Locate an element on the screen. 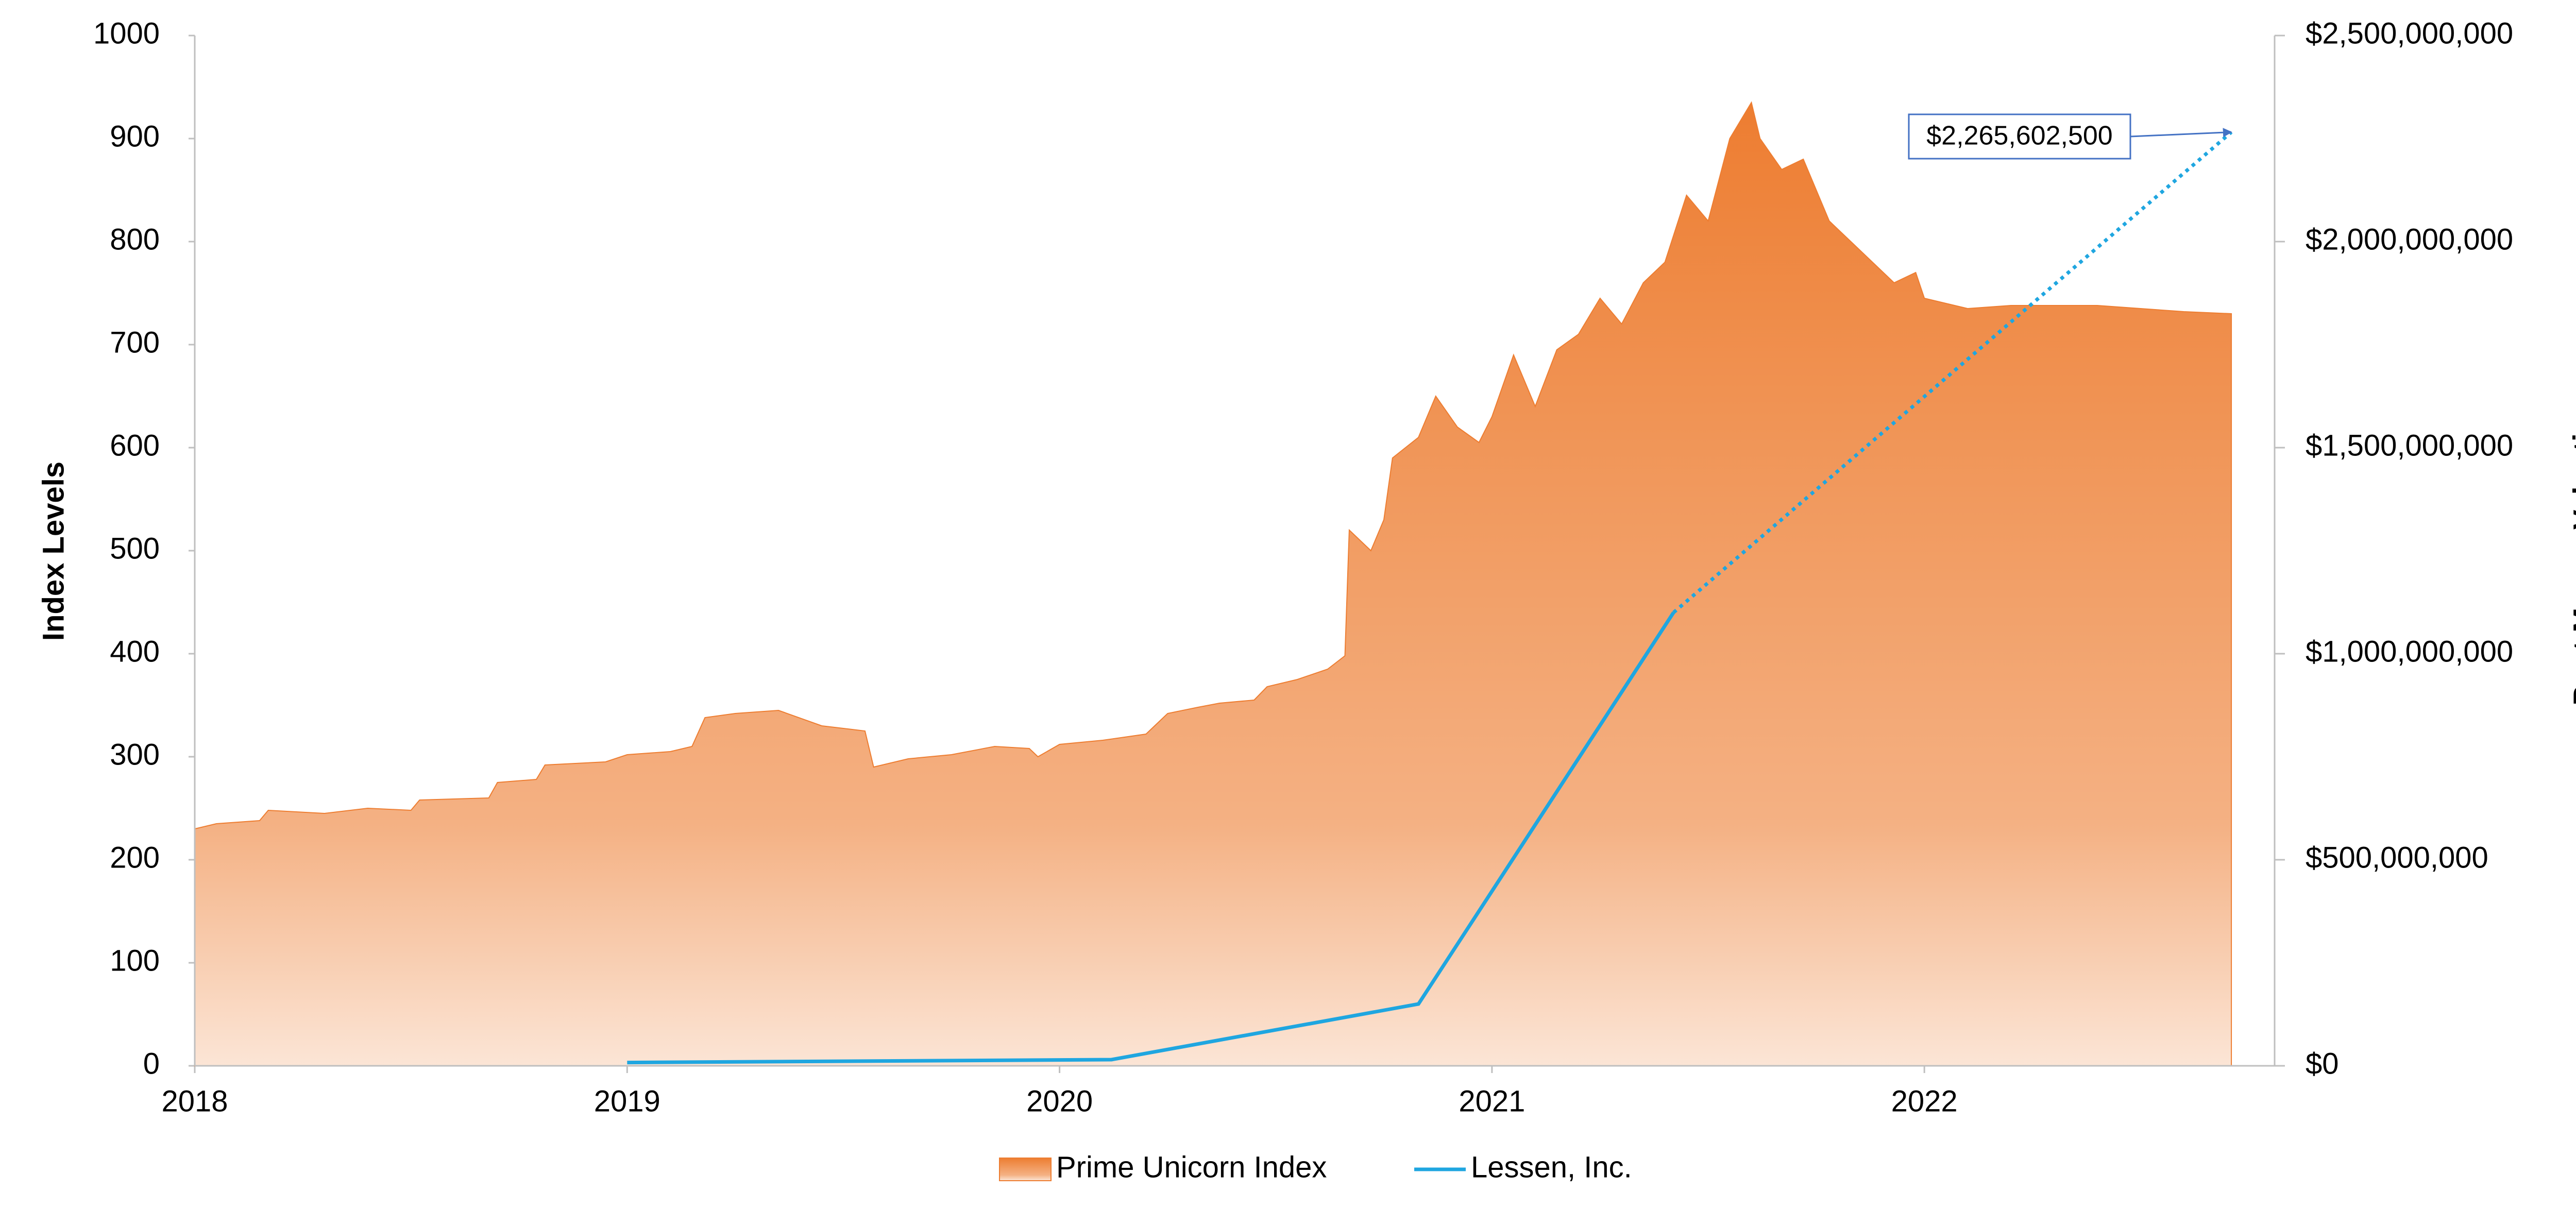 The height and width of the screenshot is (1208, 2576). y-axis-title: Index Levels is located at coordinates (53, 551).